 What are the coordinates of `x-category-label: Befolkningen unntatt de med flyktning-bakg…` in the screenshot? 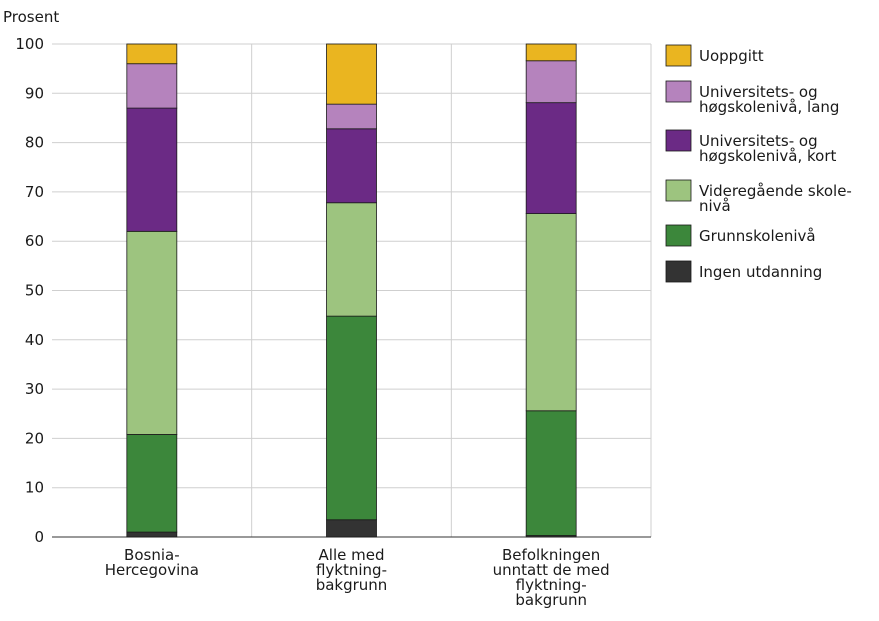 It's located at (551, 577).